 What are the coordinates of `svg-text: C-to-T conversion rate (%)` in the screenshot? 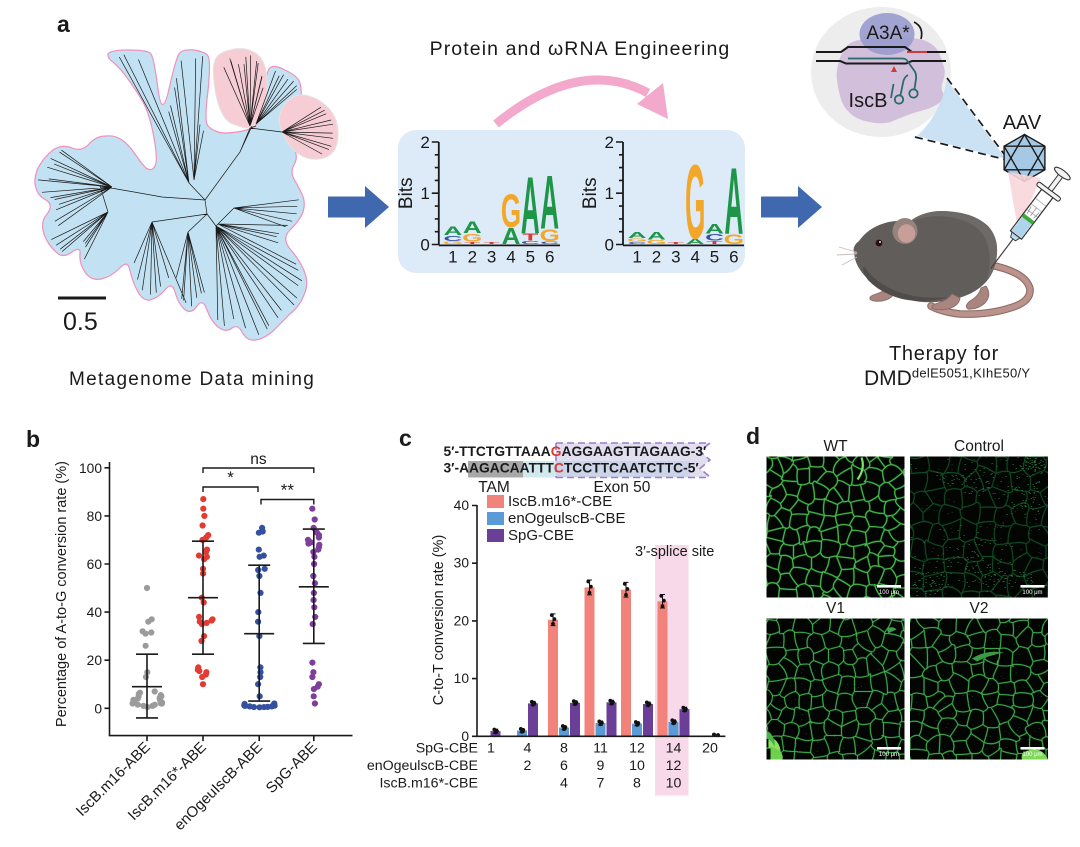 It's located at (439, 620).